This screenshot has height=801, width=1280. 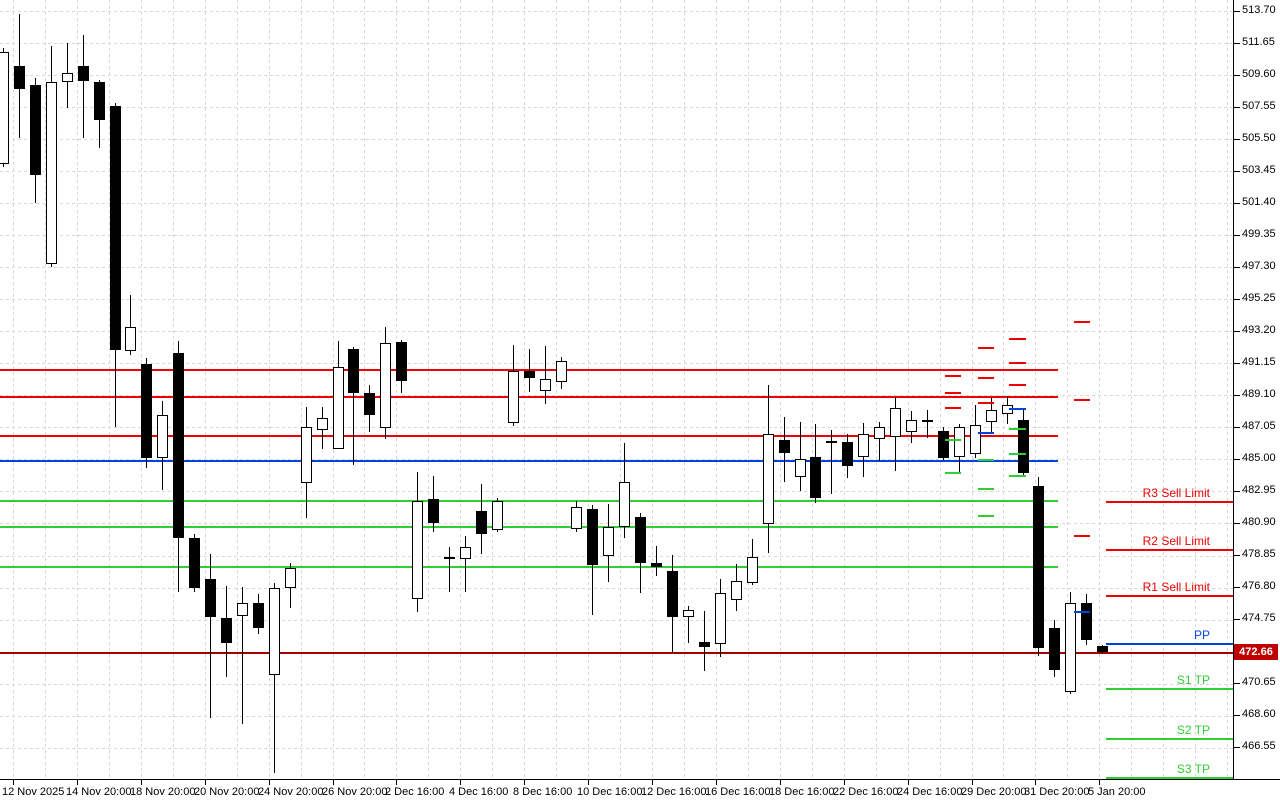 I want to click on time-axis-label: 8 Dec 16:00, so click(x=543, y=792).